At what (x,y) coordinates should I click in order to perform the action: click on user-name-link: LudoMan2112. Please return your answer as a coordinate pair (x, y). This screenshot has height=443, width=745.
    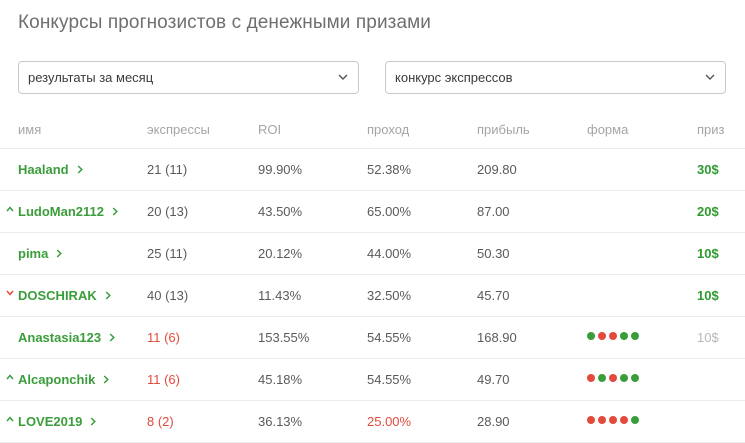
    Looking at the image, I should click on (68, 211).